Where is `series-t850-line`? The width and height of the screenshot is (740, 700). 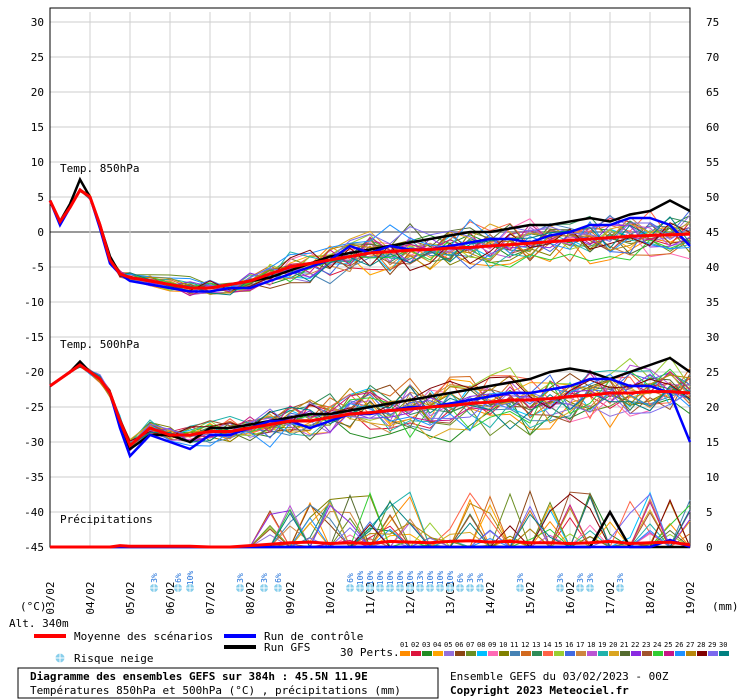 series-t850-line is located at coordinates (369, 238).